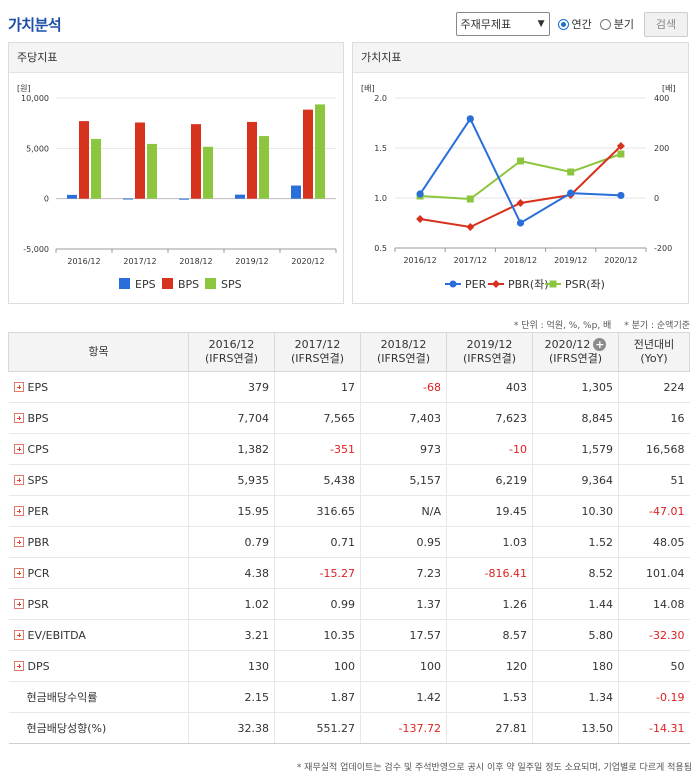  I want to click on y-tick-label: 10,000, so click(35, 98).